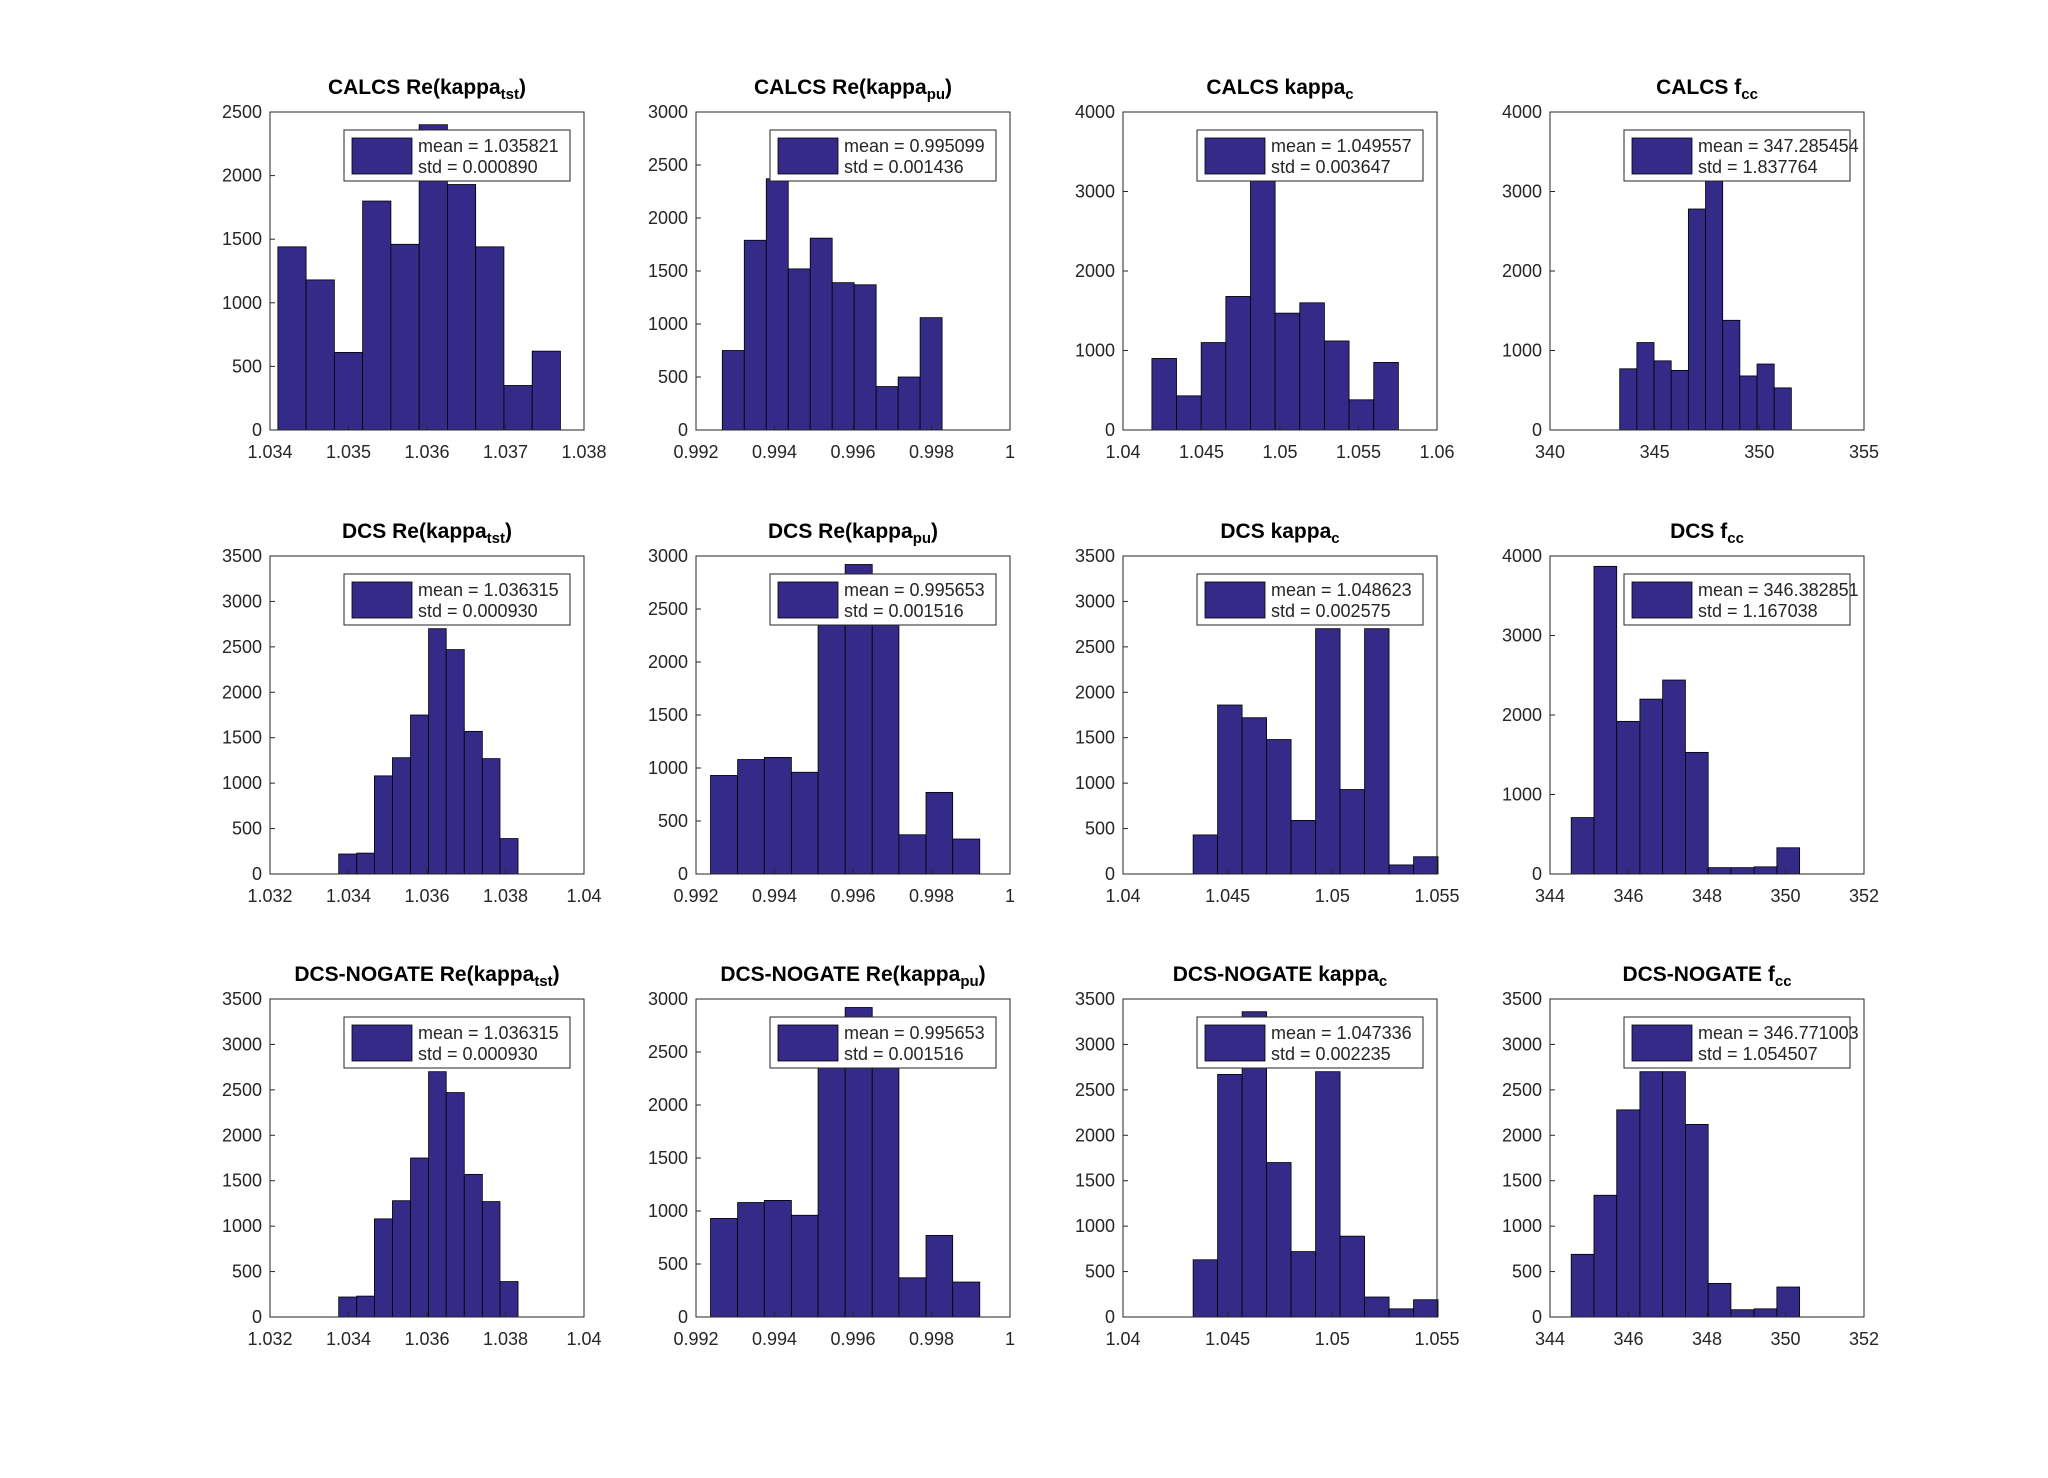 The height and width of the screenshot is (1478, 2048). Describe the element at coordinates (478, 1054) in the screenshot. I see `legend-entry: std = 0.000930` at that location.